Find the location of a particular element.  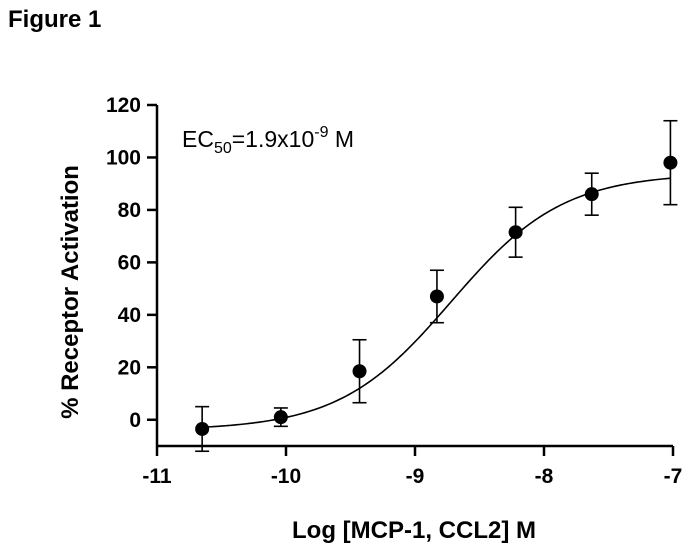

y-tick-label: 80 is located at coordinates (129, 210).